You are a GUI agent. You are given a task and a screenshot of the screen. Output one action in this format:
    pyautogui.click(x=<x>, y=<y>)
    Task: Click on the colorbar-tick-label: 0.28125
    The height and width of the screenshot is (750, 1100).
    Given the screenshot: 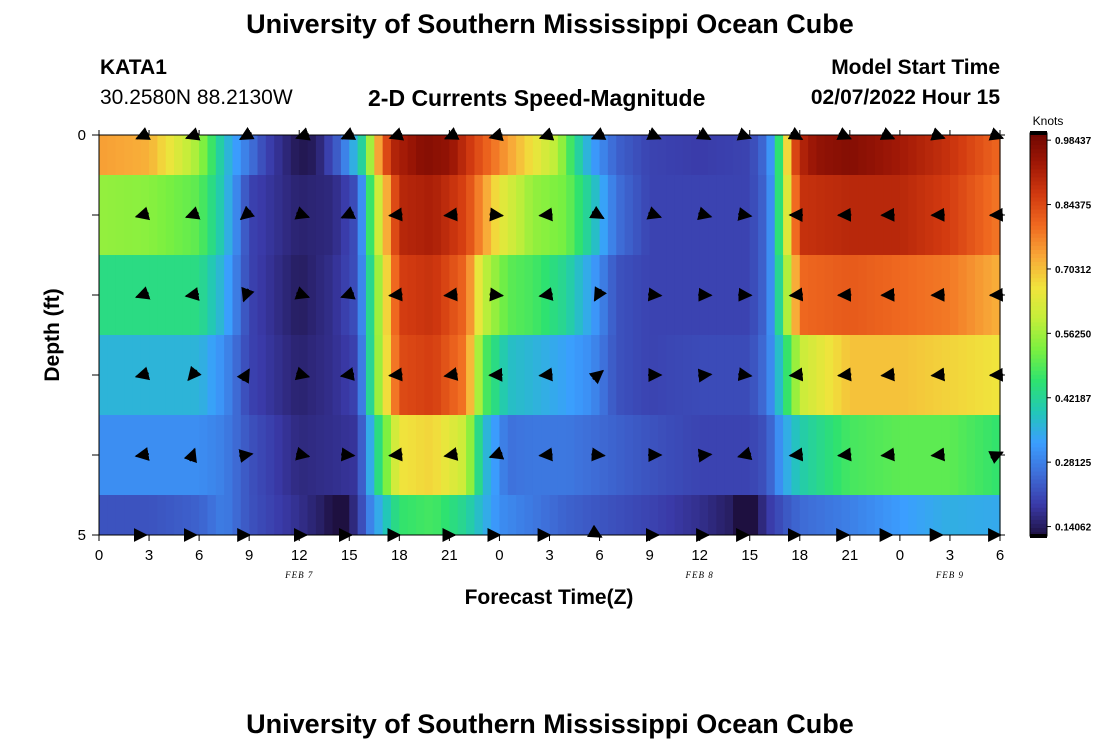 What is the action you would take?
    pyautogui.click(x=1073, y=463)
    